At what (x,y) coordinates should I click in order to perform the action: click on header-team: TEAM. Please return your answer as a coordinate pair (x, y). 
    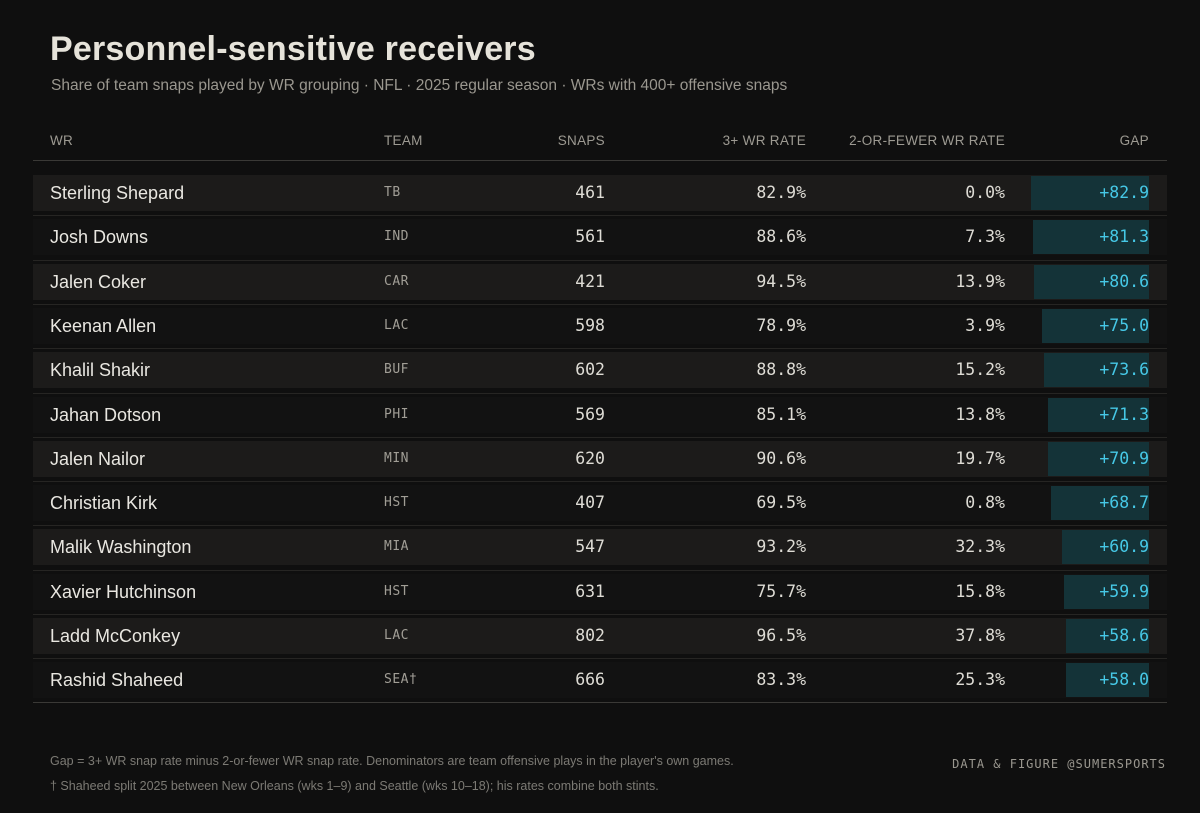
    Looking at the image, I should click on (403, 140).